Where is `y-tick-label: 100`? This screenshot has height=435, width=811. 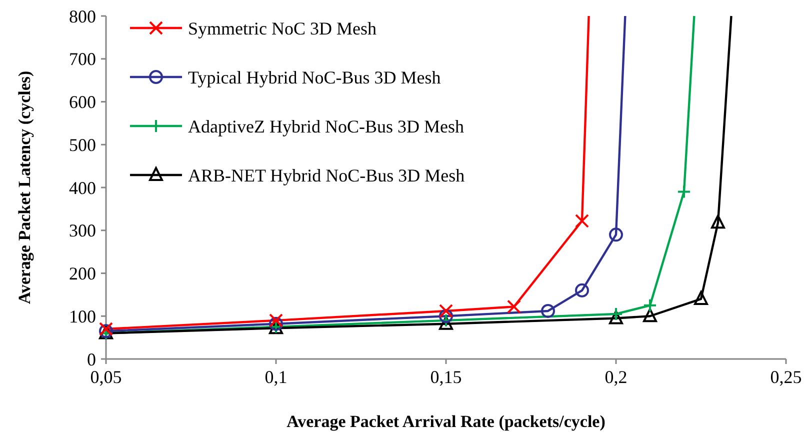
y-tick-label: 100 is located at coordinates (82, 316).